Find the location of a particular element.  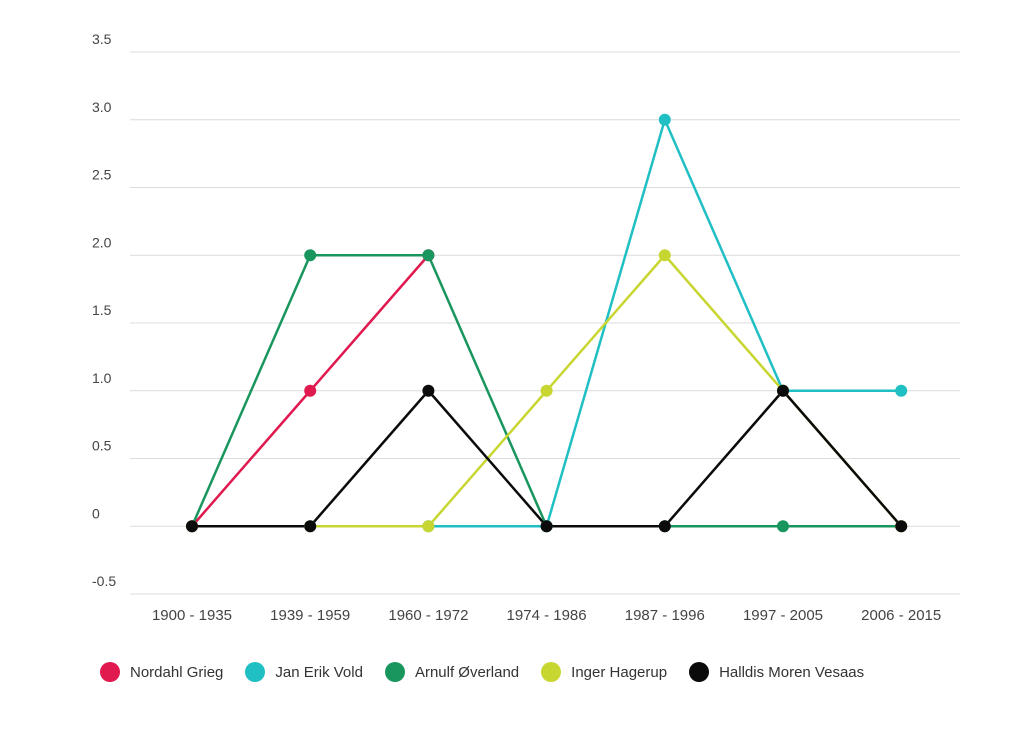

x-tick-label: 1939 - 1959 is located at coordinates (310, 615).